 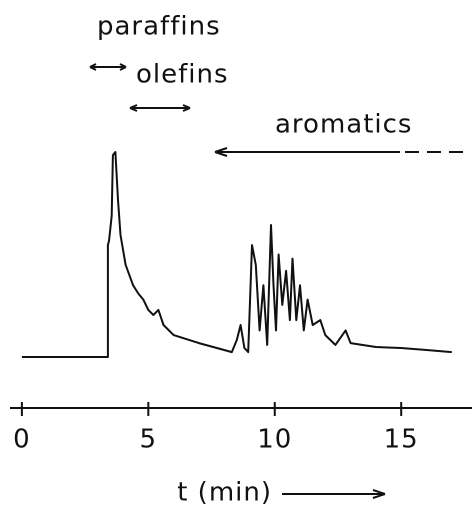 I want to click on annotation: olefins, so click(x=182, y=75).